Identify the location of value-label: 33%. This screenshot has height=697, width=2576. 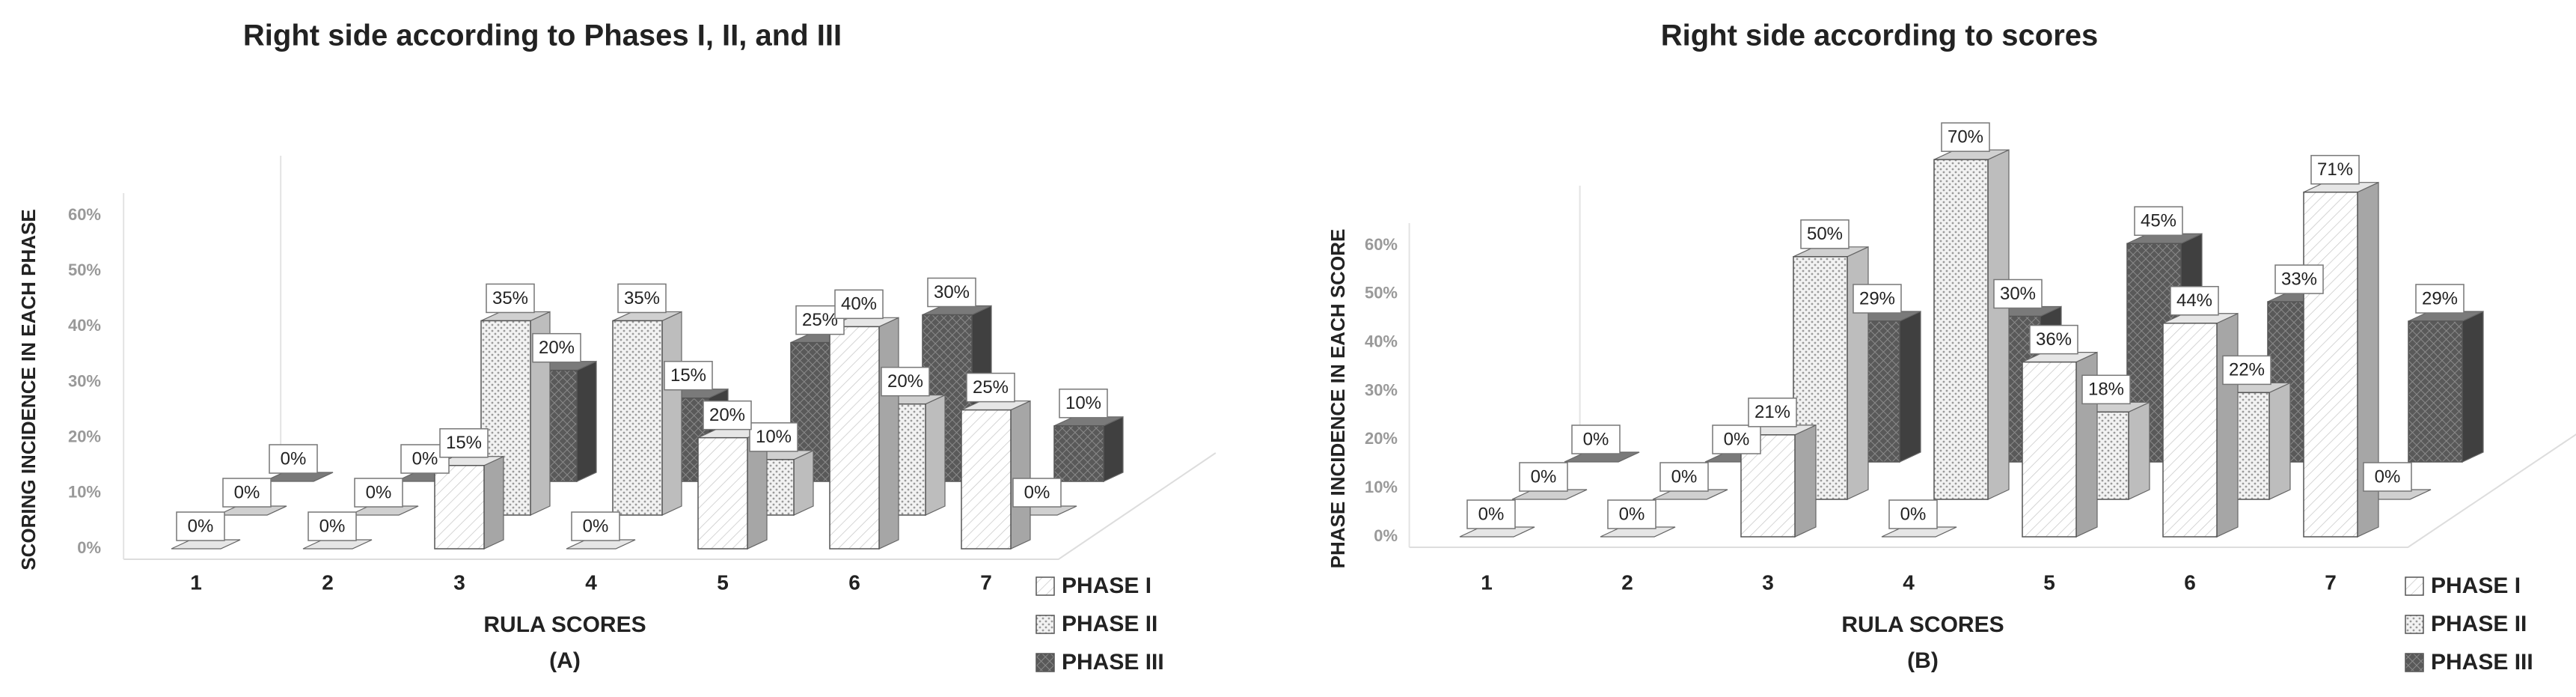
(2299, 279).